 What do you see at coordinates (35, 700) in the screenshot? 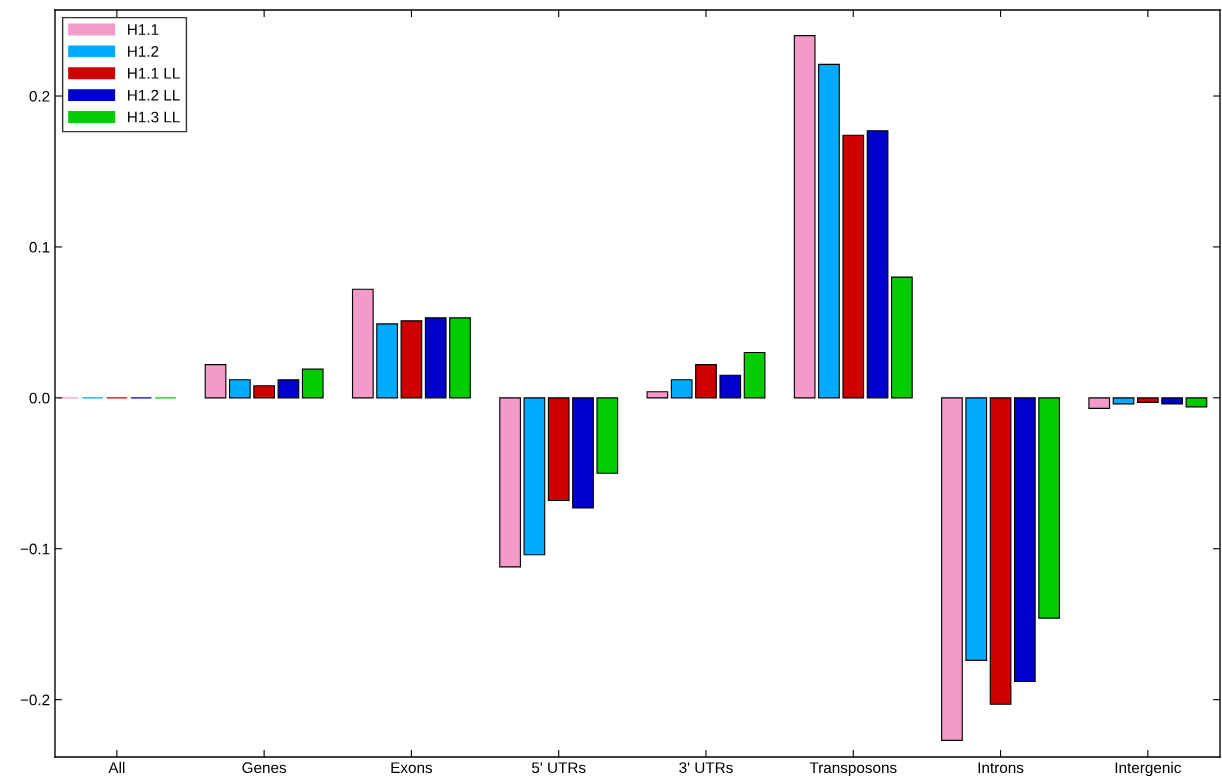
I see `y-tick-label: −0.2` at bounding box center [35, 700].